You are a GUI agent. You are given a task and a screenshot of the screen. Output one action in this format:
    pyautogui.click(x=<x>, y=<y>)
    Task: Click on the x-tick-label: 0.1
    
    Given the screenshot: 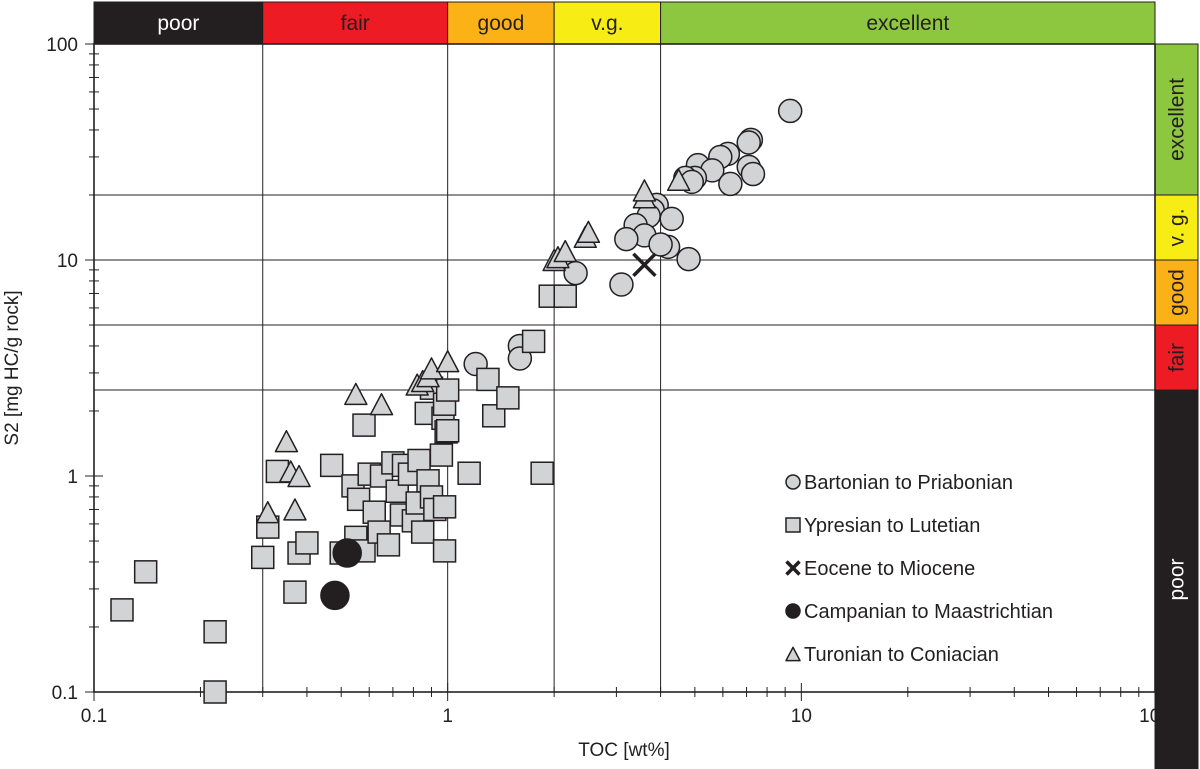 What is the action you would take?
    pyautogui.click(x=94, y=716)
    